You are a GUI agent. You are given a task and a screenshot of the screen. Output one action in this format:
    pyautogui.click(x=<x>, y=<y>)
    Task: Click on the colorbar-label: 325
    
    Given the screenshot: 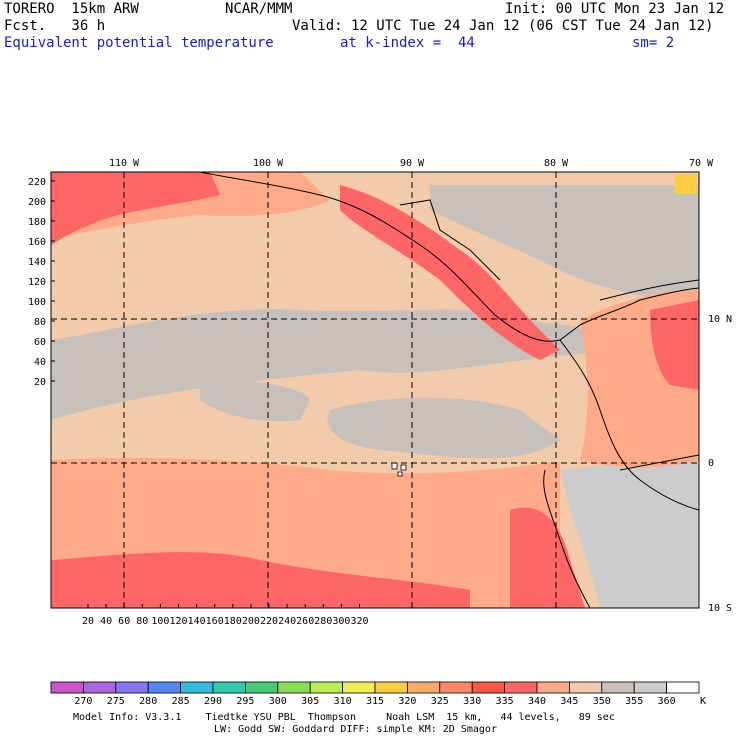 What is the action you would take?
    pyautogui.click(x=440, y=701)
    